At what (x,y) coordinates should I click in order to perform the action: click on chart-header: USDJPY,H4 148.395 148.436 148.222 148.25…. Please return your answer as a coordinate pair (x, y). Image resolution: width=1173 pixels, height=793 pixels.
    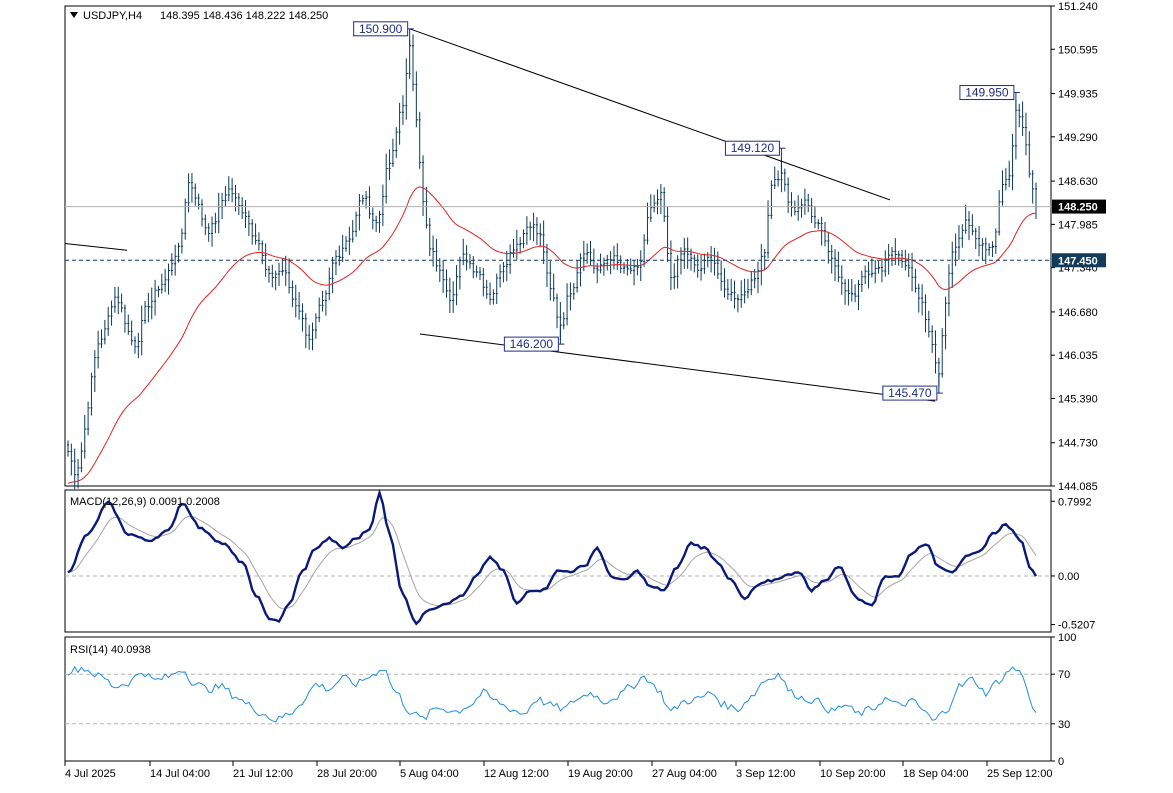
    Looking at the image, I should click on (199, 16).